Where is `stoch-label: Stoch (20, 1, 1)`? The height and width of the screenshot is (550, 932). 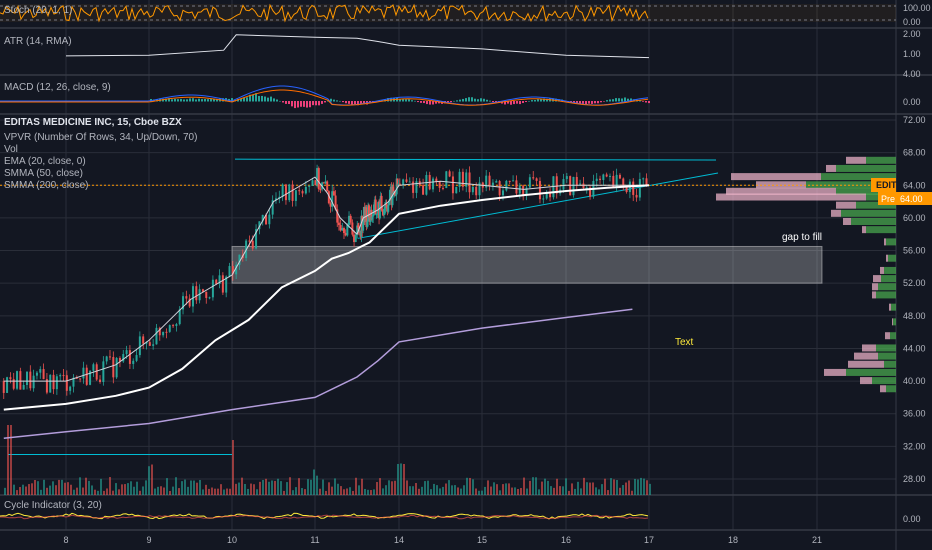
stoch-label: Stoch (20, 1, 1) is located at coordinates (38, 10).